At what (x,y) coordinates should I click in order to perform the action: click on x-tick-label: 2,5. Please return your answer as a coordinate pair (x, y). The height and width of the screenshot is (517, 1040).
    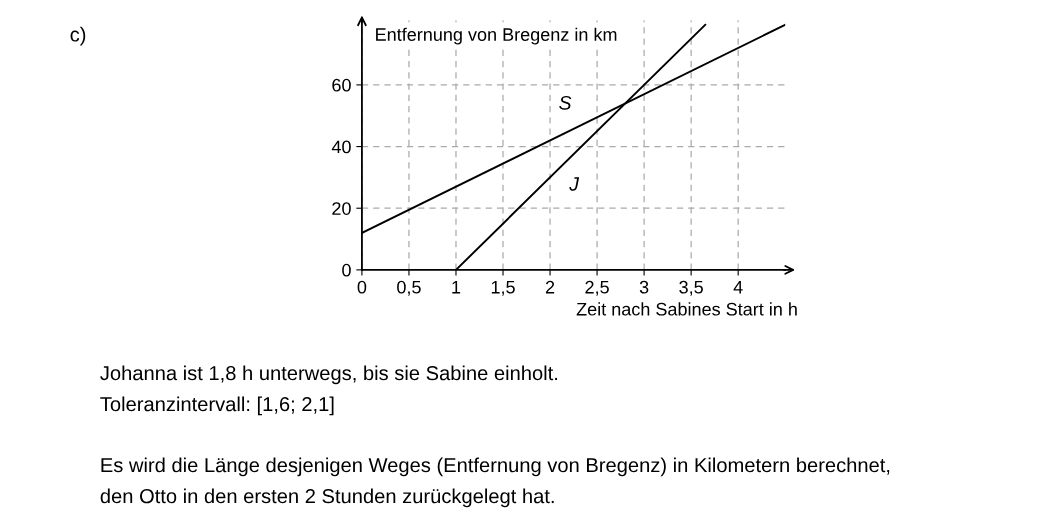
    Looking at the image, I should click on (597, 288).